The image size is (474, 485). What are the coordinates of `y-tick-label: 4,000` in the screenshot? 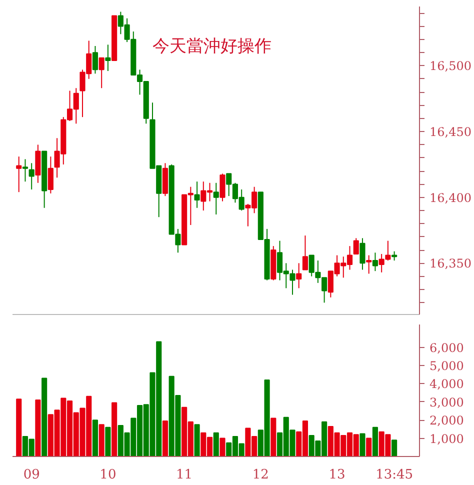 It's located at (447, 384).